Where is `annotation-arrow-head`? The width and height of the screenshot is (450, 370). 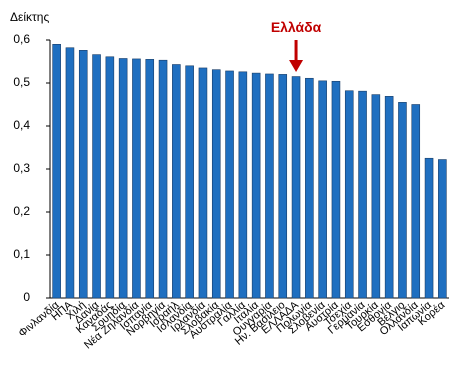
annotation-arrow-head is located at coordinates (296, 66).